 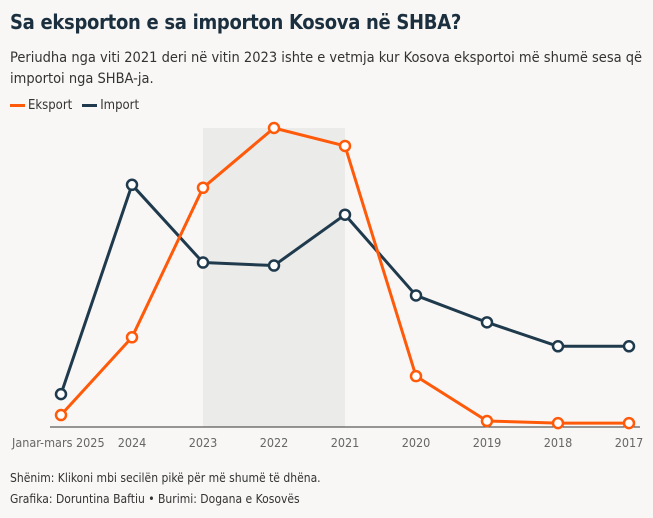 What do you see at coordinates (274, 277) in the screenshot?
I see `highlight-band` at bounding box center [274, 277].